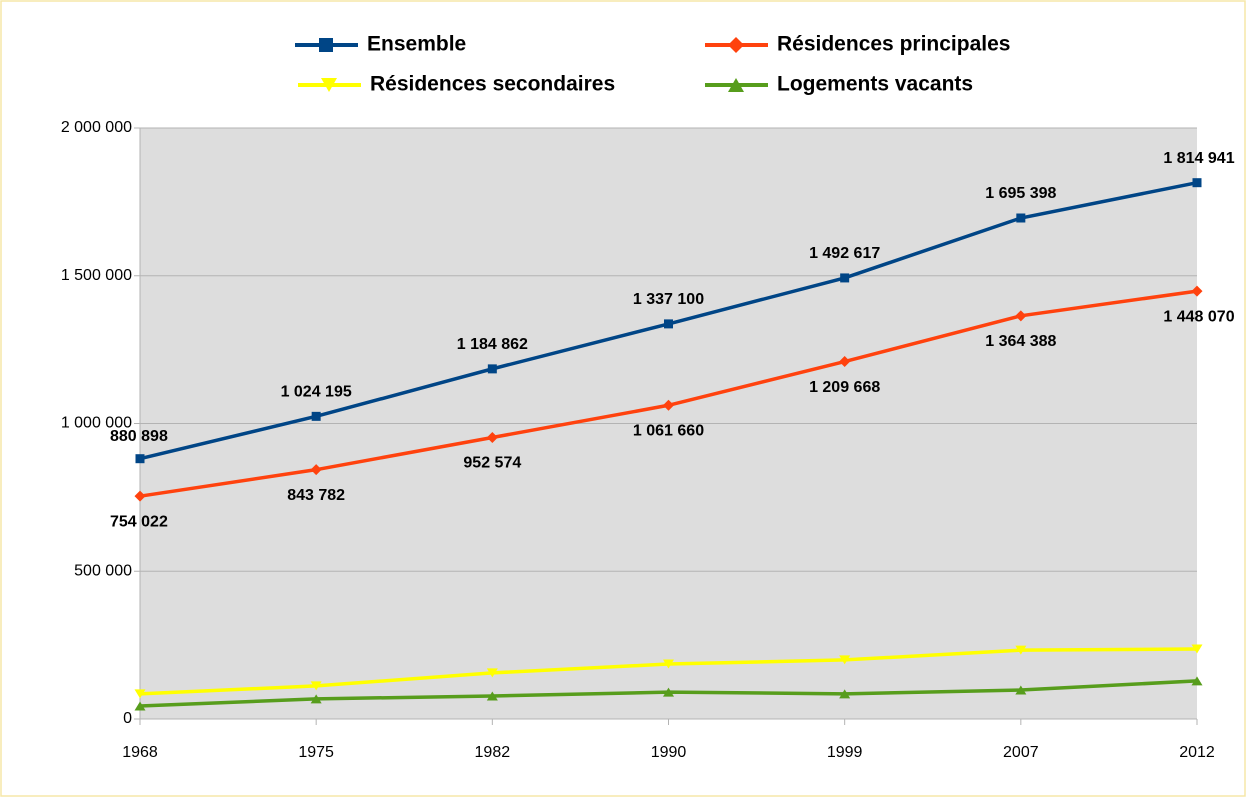 The width and height of the screenshot is (1246, 797). I want to click on x-tick-label: 1968, so click(140, 752).